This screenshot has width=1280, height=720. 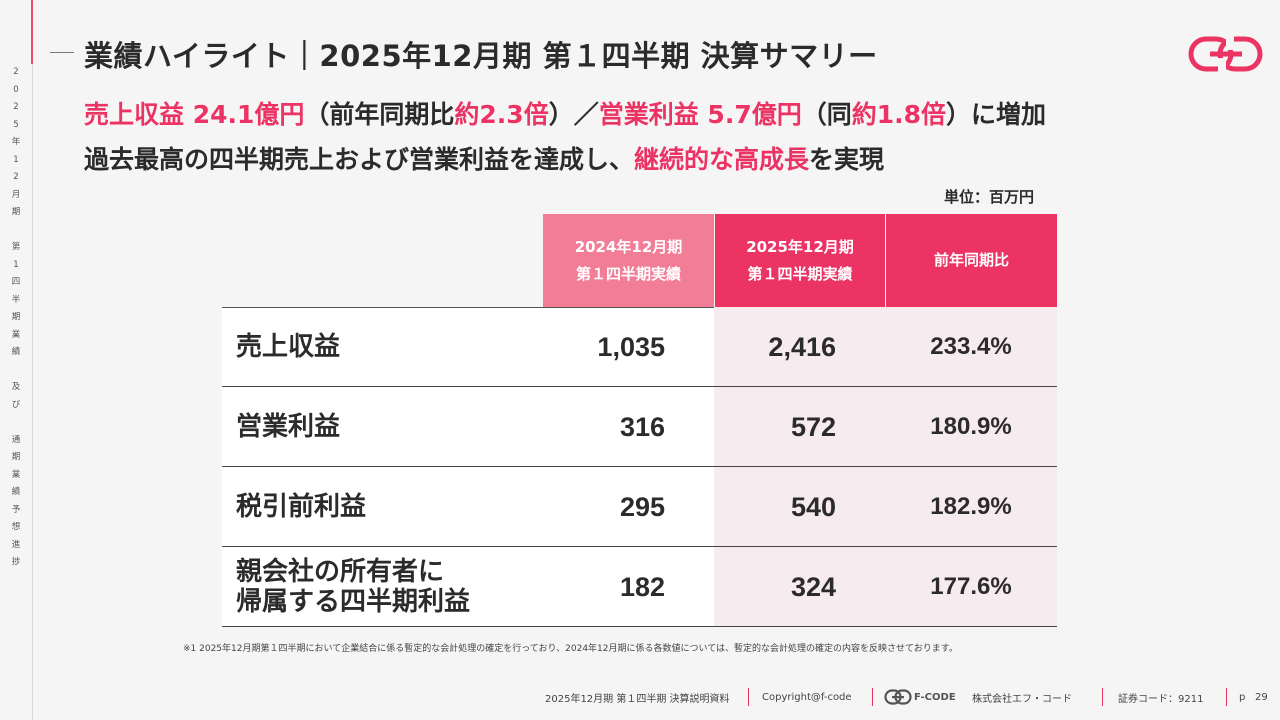 What do you see at coordinates (359, 159) in the screenshot?
I see `headline-text: 過去最高の四半期売上および営業利益を達成し、` at bounding box center [359, 159].